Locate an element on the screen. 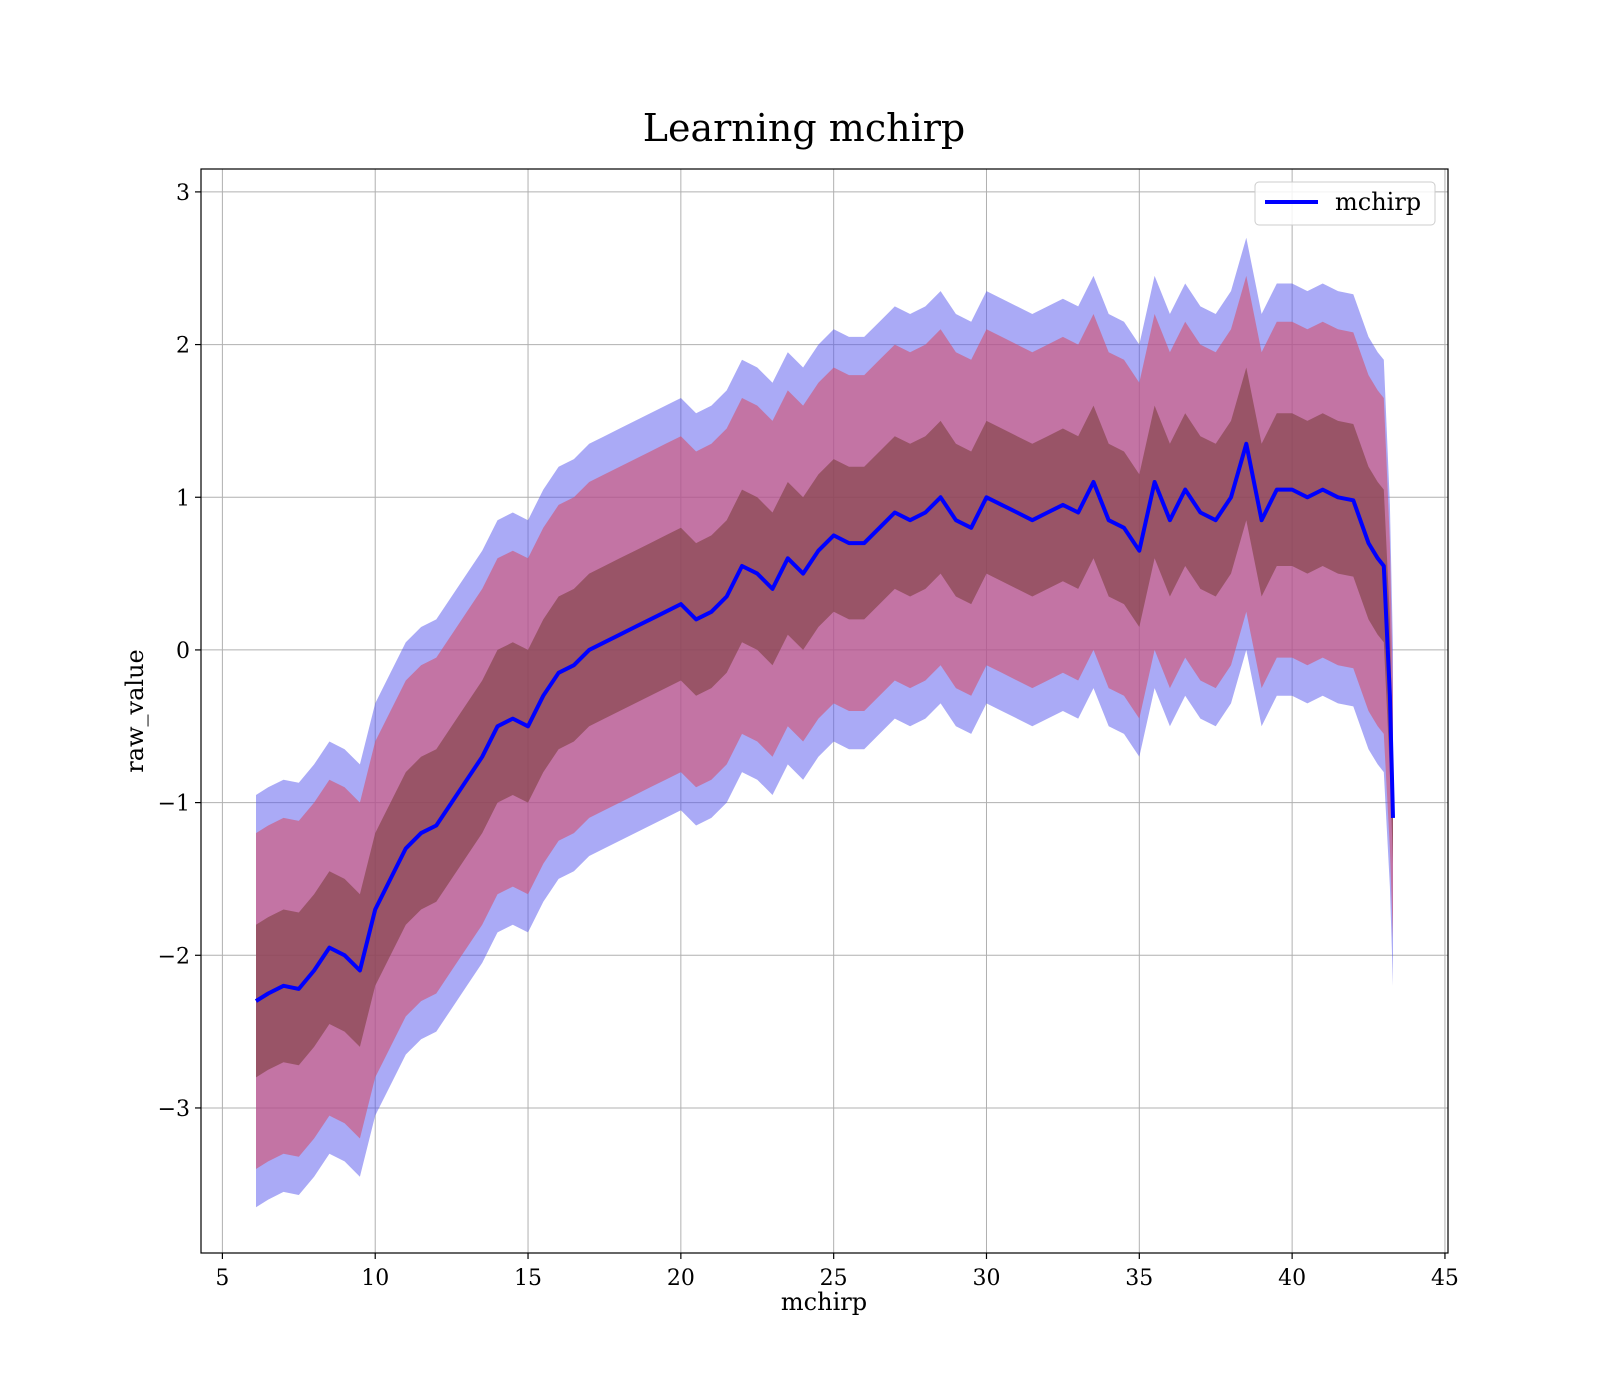 The height and width of the screenshot is (1400, 1600). x-tick-label: 5 is located at coordinates (222, 1278).